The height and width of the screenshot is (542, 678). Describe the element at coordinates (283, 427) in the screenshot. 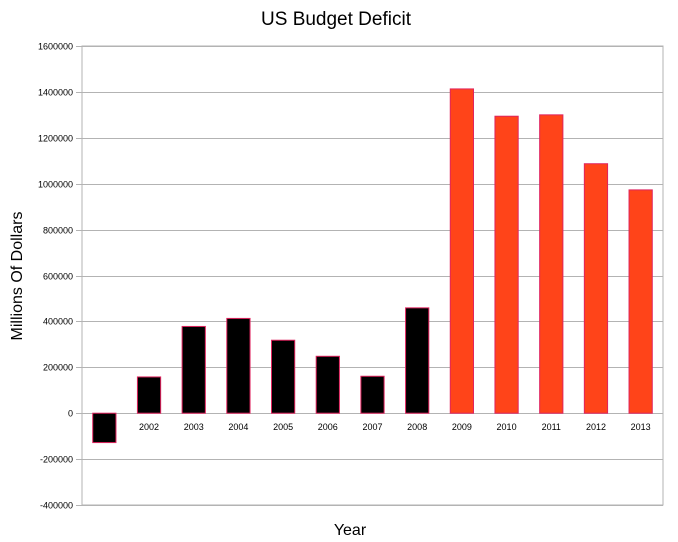

I see `x-tick-label: 2005` at that location.